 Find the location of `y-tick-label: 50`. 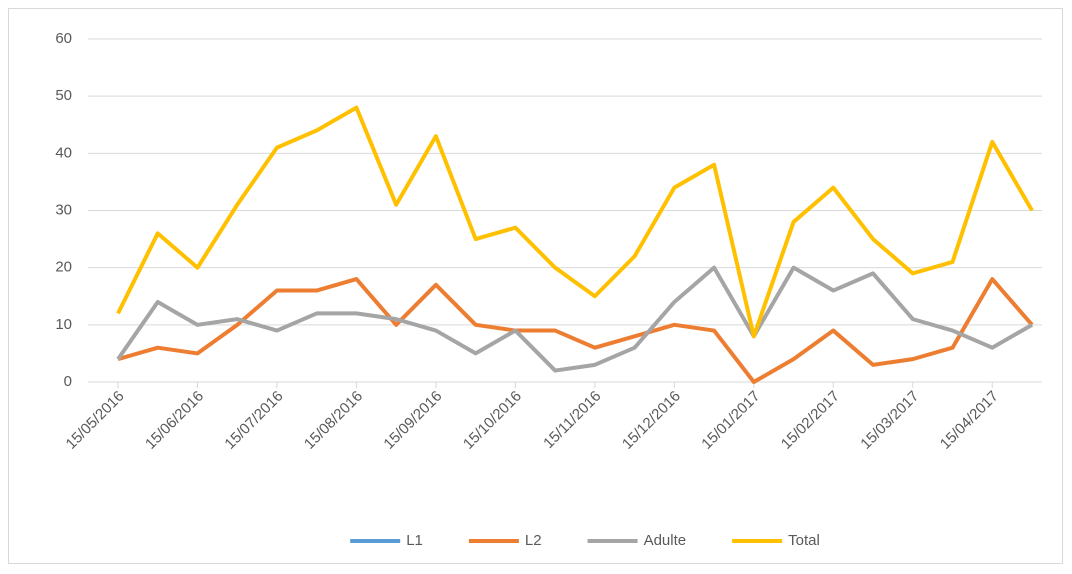

y-tick-label: 50 is located at coordinates (63, 95).